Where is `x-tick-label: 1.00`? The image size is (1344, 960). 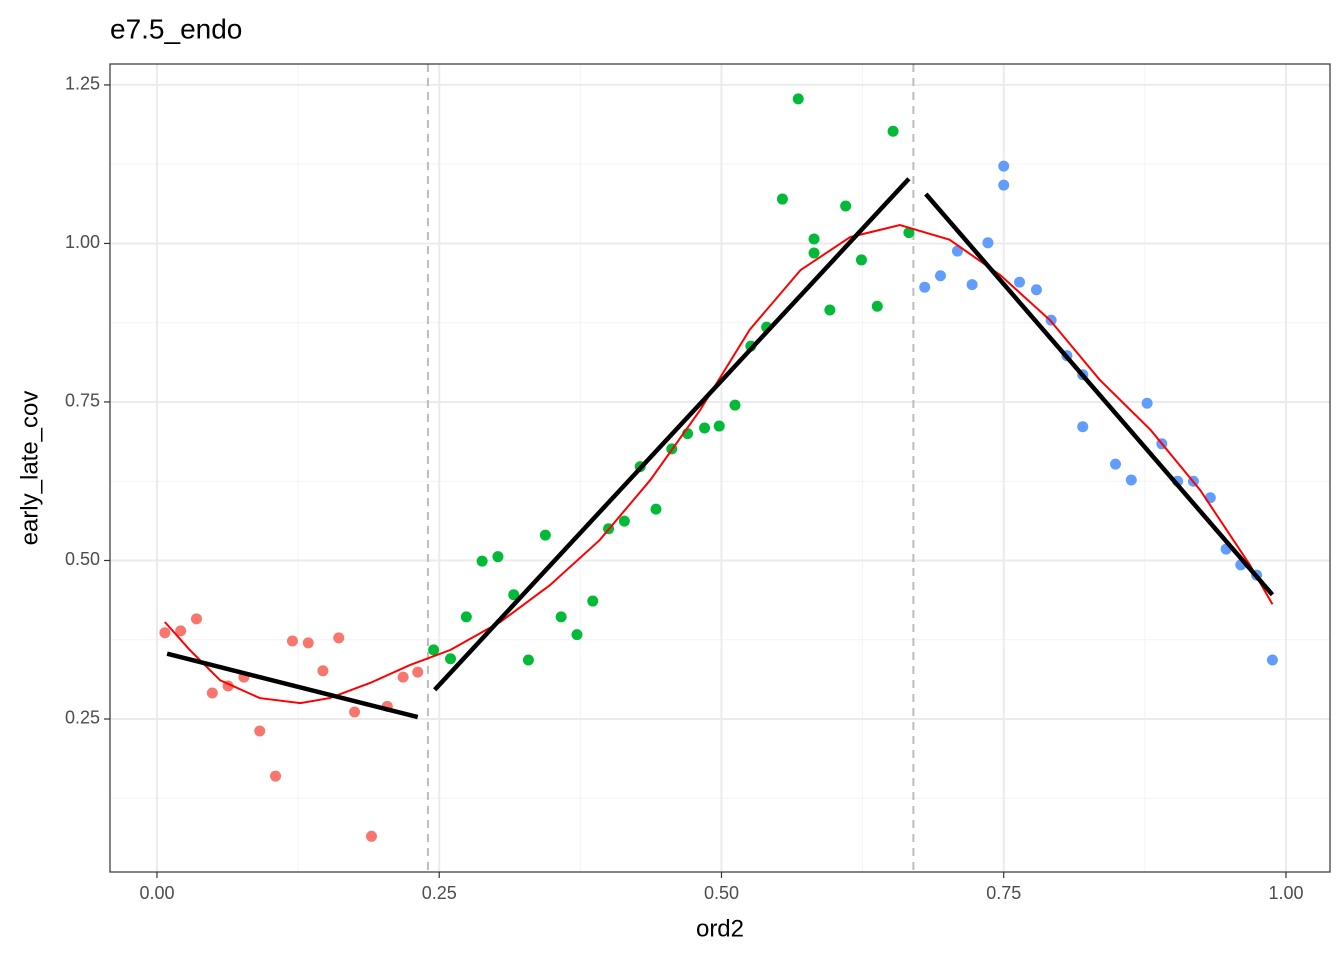 x-tick-label: 1.00 is located at coordinates (1285, 893).